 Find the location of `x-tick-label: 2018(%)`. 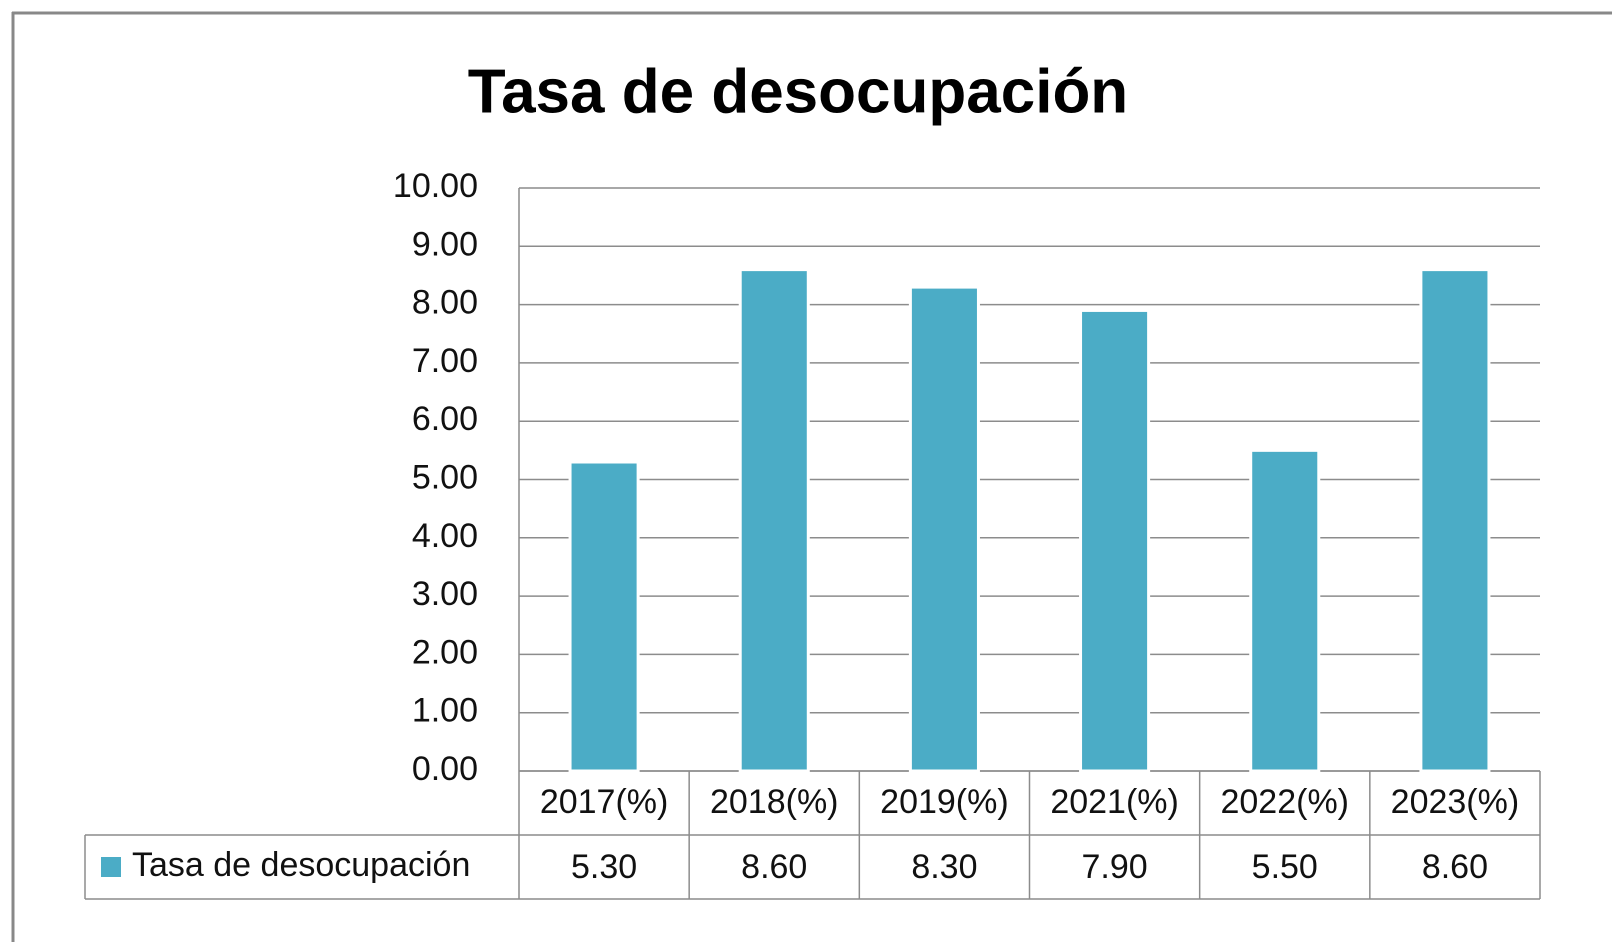

x-tick-label: 2018(%) is located at coordinates (774, 802).